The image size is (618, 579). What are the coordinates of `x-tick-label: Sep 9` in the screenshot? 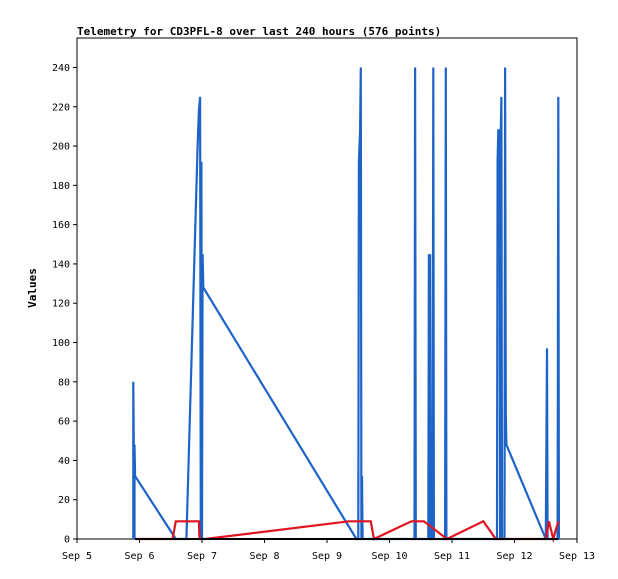 It's located at (327, 556).